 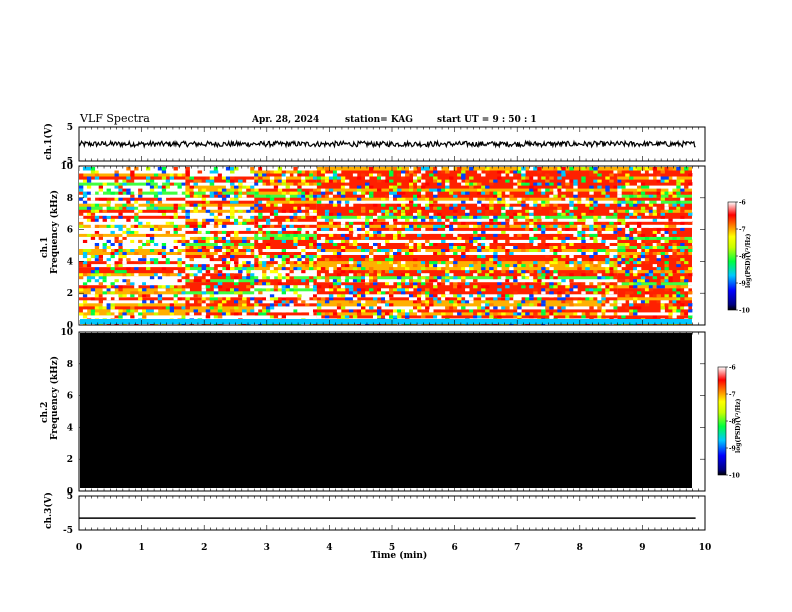 I want to click on colorbar-ch1, so click(x=732, y=256).